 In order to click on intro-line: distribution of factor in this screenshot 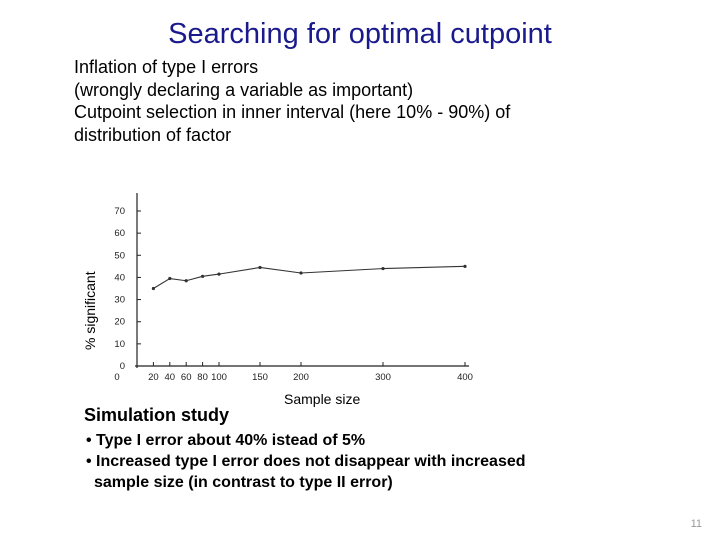, I will do `click(153, 134)`.